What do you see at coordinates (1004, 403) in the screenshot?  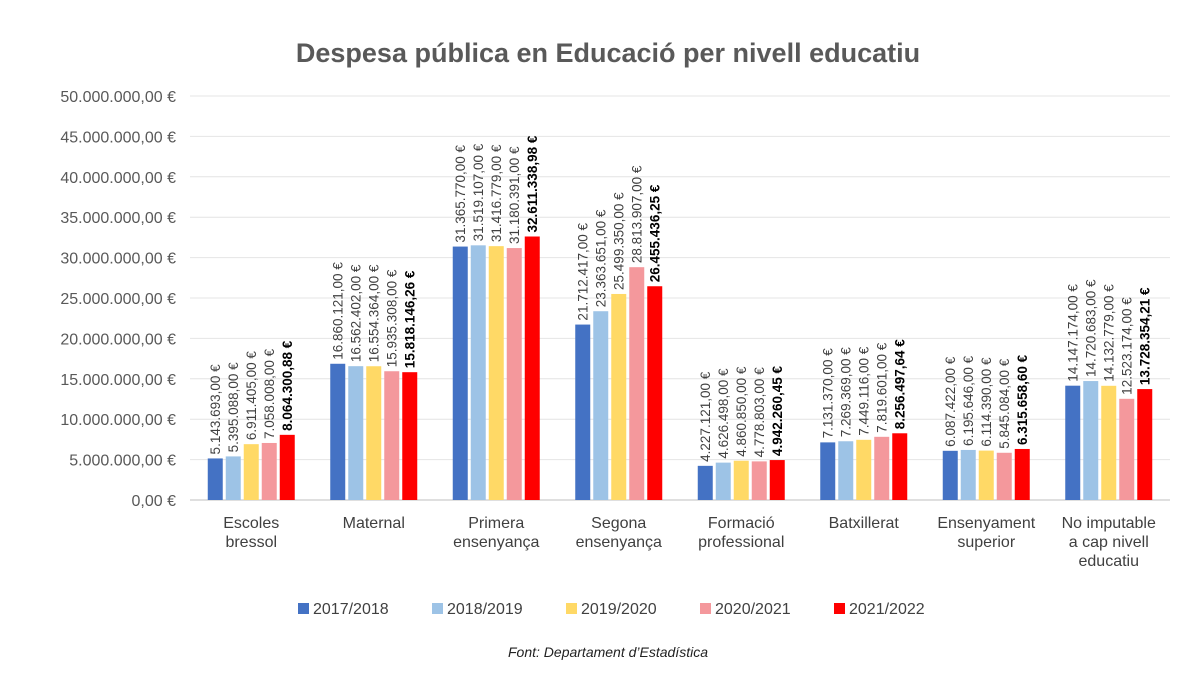 I see `data-label: 5.845.084,00 €` at bounding box center [1004, 403].